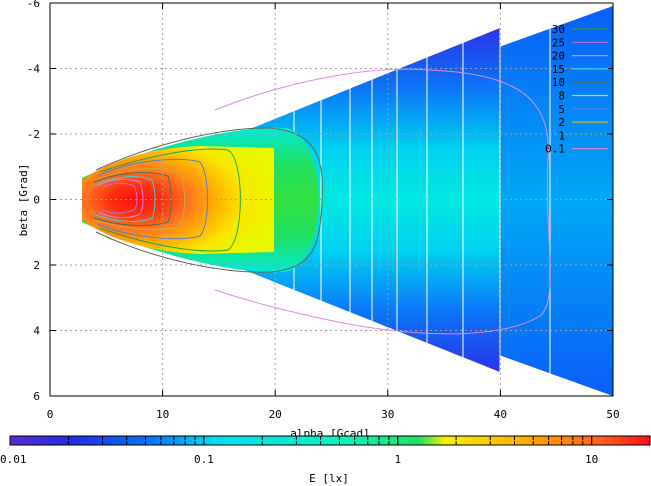 The width and height of the screenshot is (651, 486). Describe the element at coordinates (558, 69) in the screenshot. I see `legend-label: 15` at that location.